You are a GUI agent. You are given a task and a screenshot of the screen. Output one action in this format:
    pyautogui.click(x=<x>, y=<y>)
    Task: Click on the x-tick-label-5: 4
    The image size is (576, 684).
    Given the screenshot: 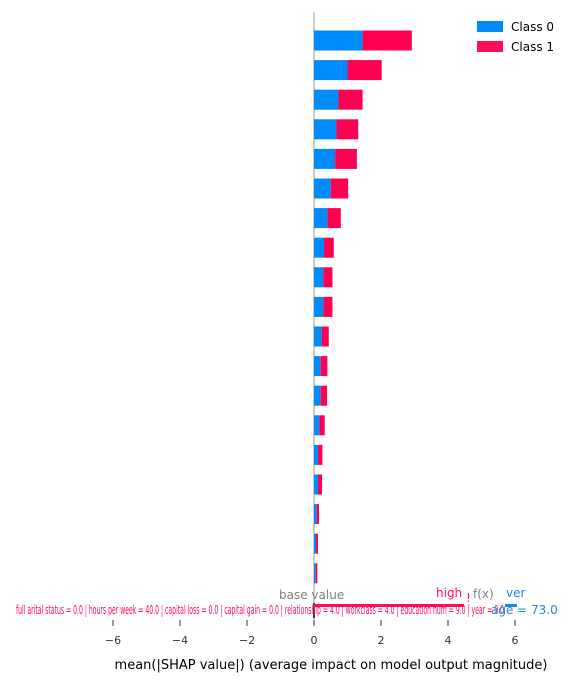 What is the action you would take?
    pyautogui.click(x=448, y=640)
    